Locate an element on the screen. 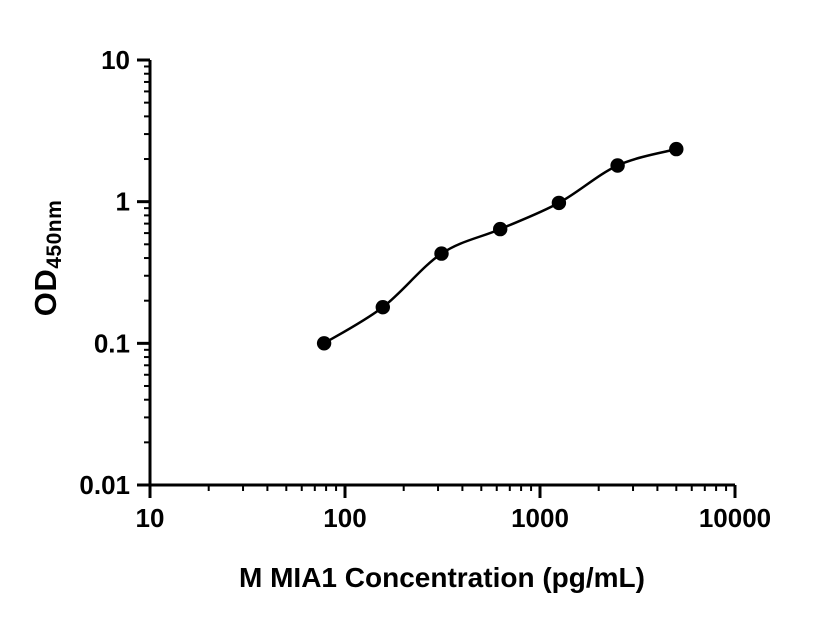 The height and width of the screenshot is (640, 816). y-axis-title: OD450nm is located at coordinates (47, 258).